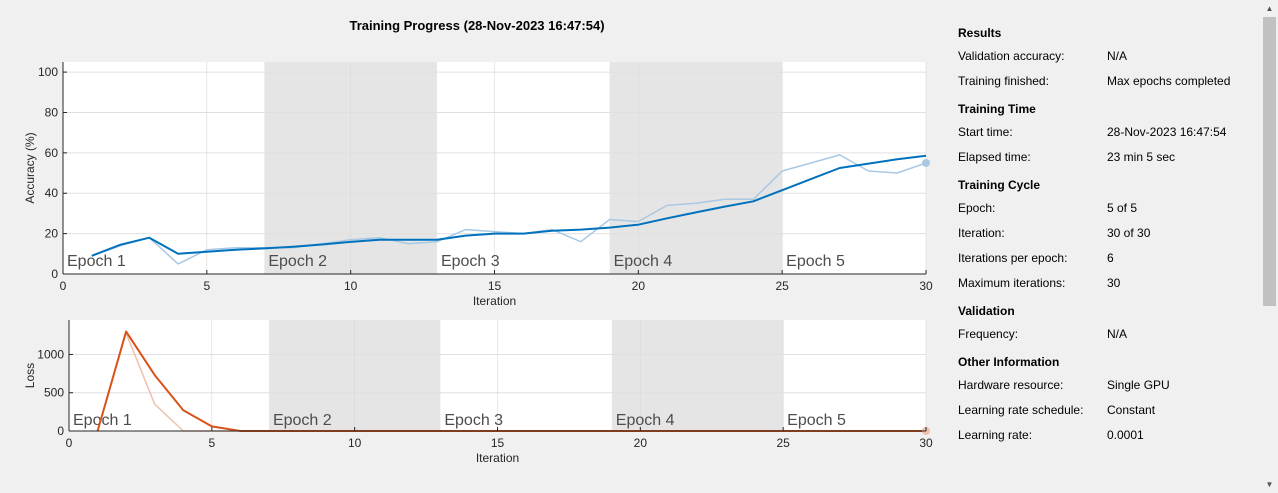 Image resolution: width=1278 pixels, height=493 pixels. What do you see at coordinates (52, 112) in the screenshot?
I see `y-tick-label: 80` at bounding box center [52, 112].